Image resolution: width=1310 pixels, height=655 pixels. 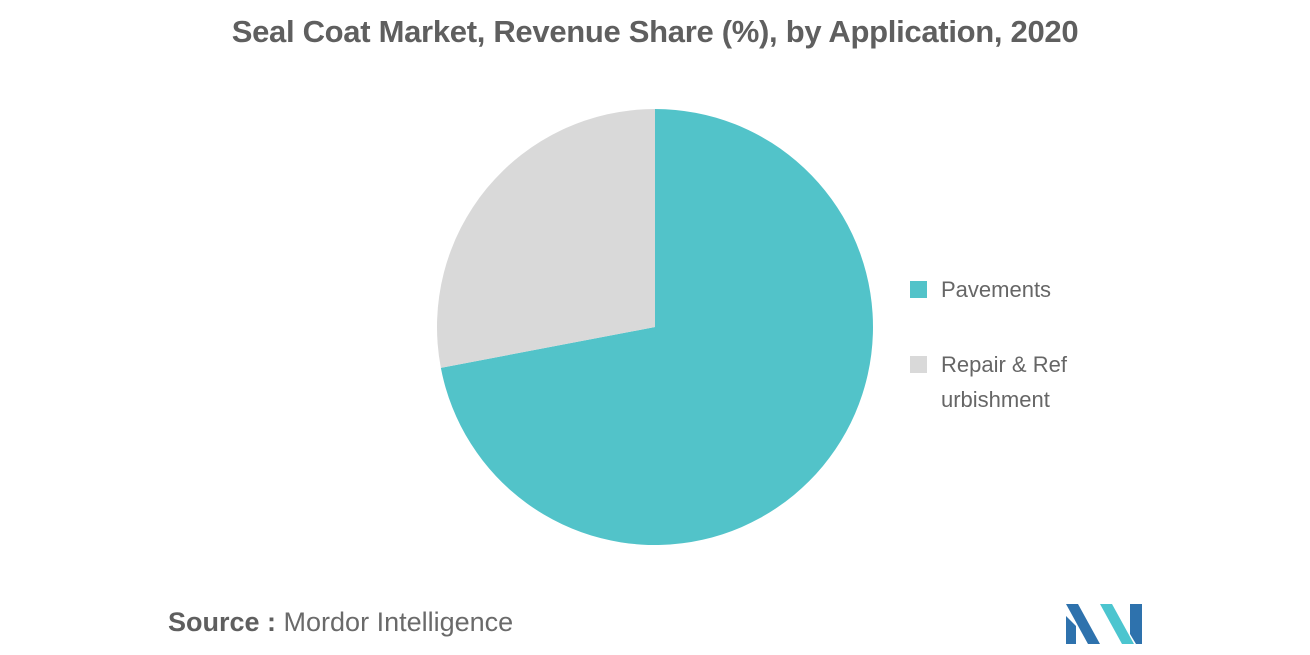 I want to click on legend-item-repair-refurbishment: Repair & Refurbishment, so click(x=1005, y=382).